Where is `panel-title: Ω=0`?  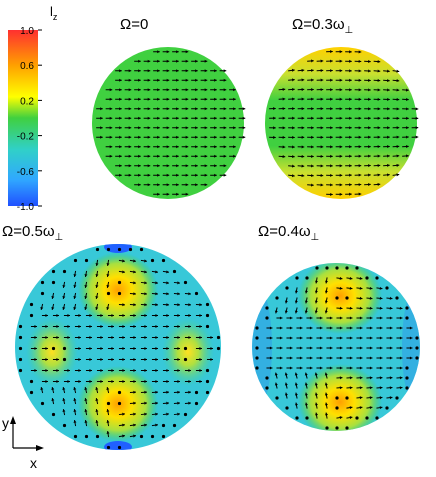 panel-title: Ω=0 is located at coordinates (134, 24).